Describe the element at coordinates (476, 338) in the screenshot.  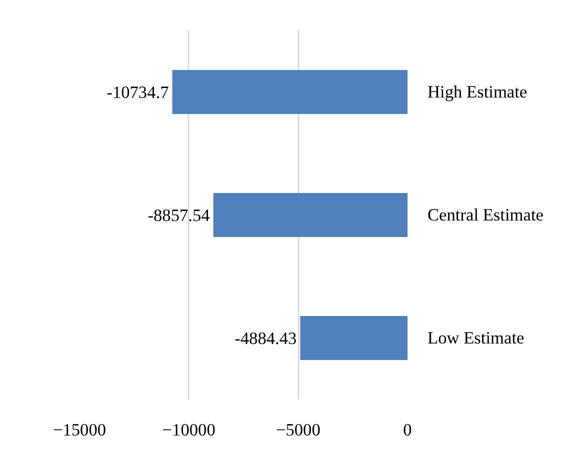
I see `y-tick-label: Low Estimate` at that location.